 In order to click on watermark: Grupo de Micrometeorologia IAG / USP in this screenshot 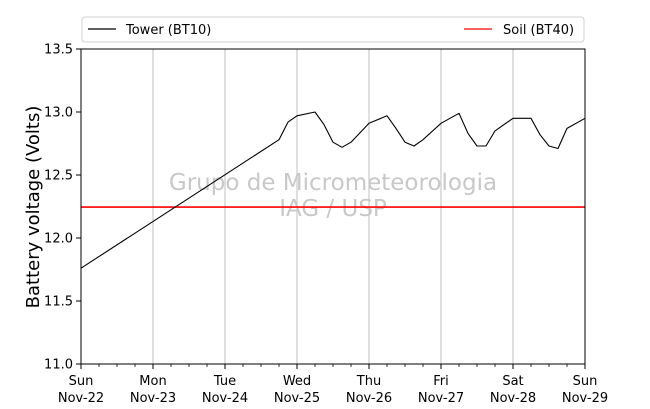, I will do `click(333, 196)`.